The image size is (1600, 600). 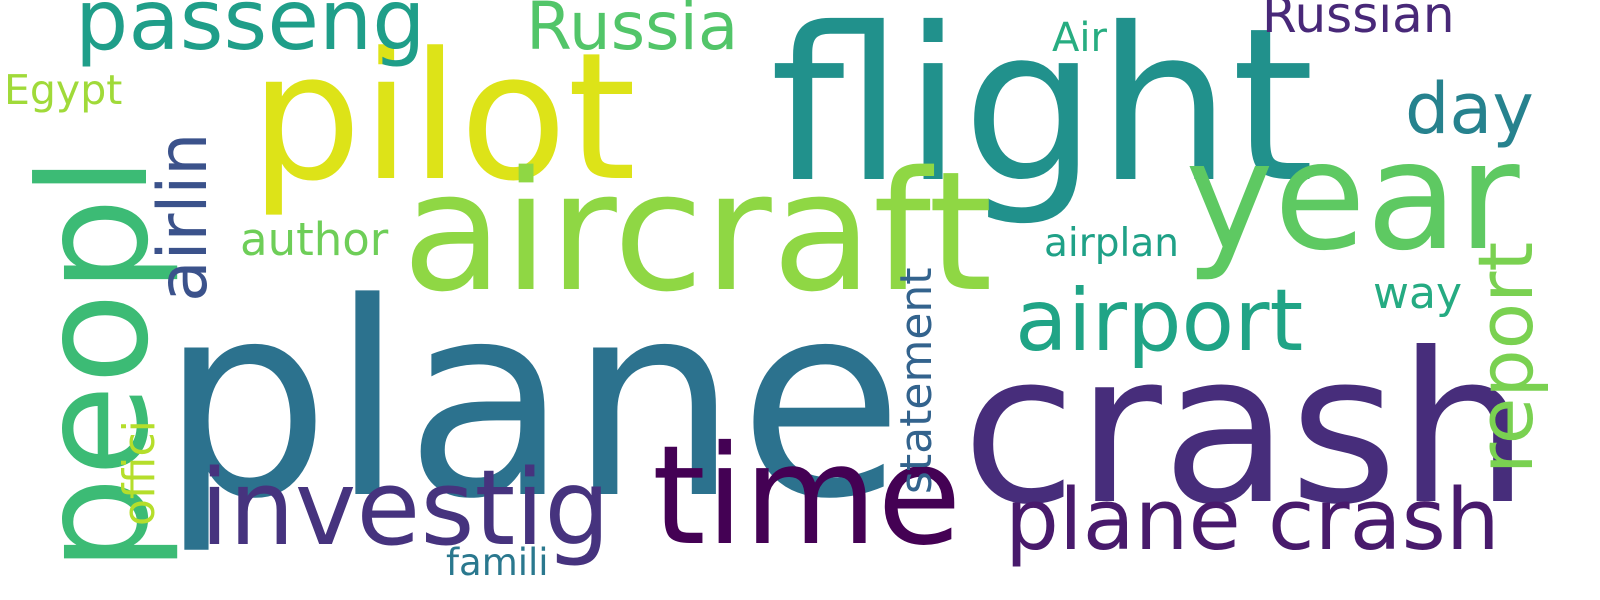 What do you see at coordinates (1246, 430) in the screenshot?
I see `word-crash: crash` at bounding box center [1246, 430].